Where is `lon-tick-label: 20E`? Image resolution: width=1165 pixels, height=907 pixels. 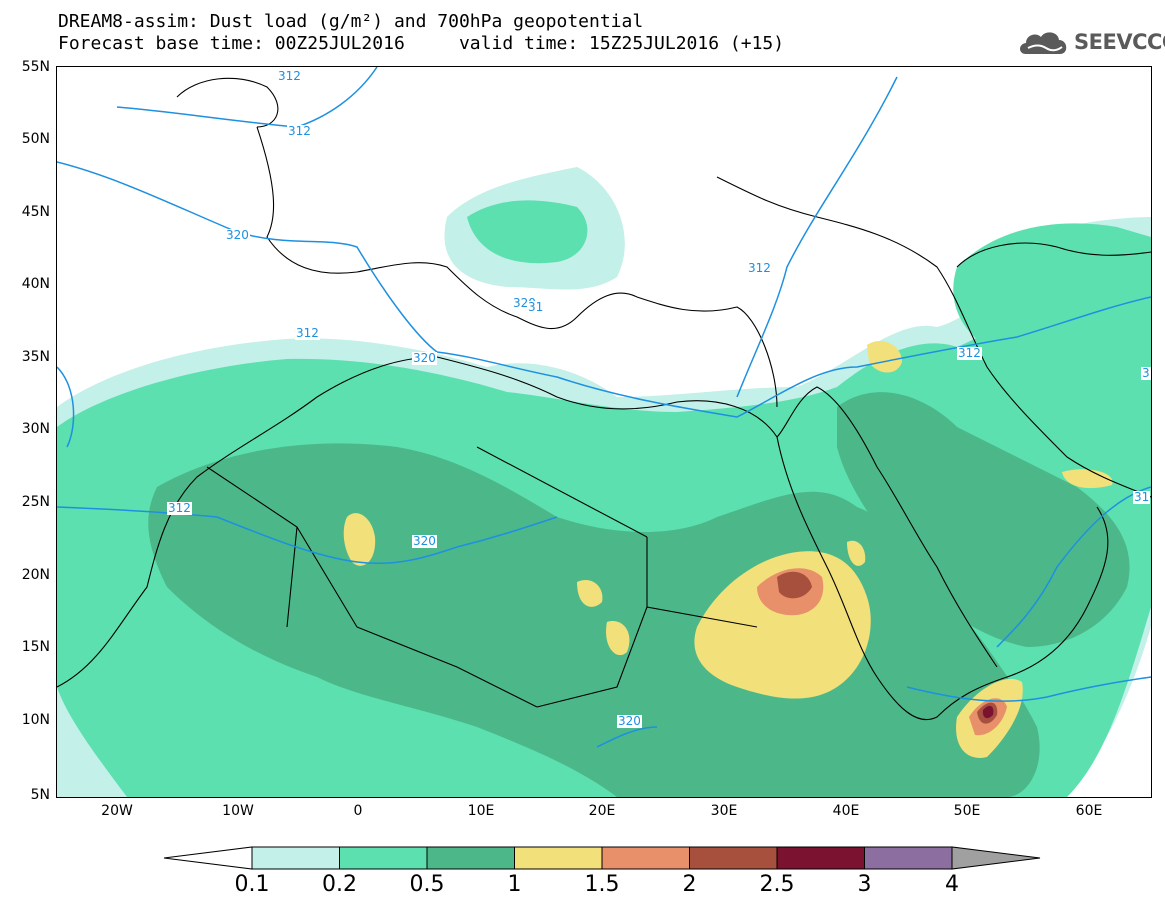
lon-tick-label: 20E is located at coordinates (602, 811).